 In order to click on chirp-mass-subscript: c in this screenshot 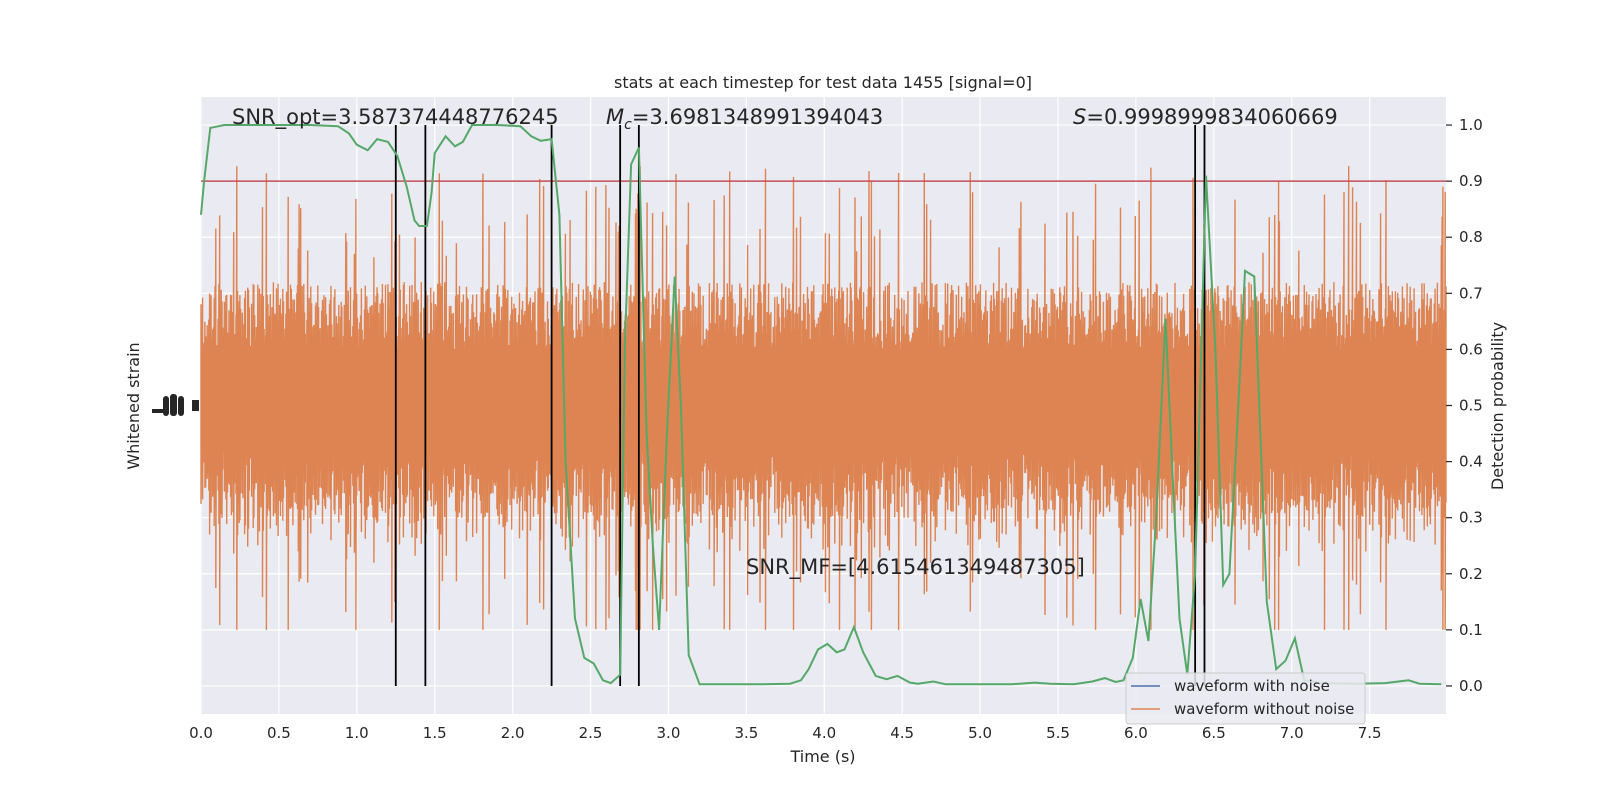, I will do `click(628, 125)`.